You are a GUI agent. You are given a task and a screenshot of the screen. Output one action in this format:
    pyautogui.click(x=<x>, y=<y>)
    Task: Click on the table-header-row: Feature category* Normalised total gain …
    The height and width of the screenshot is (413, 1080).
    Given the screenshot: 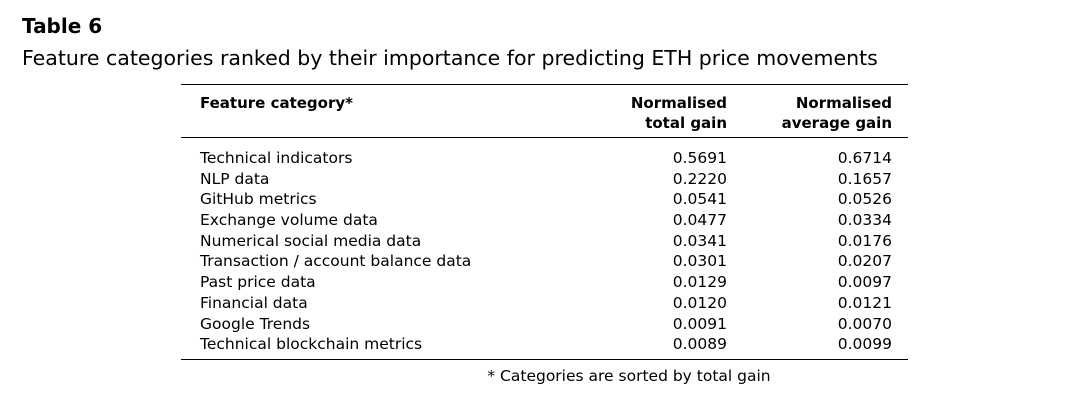 What is the action you would take?
    pyautogui.click(x=544, y=111)
    